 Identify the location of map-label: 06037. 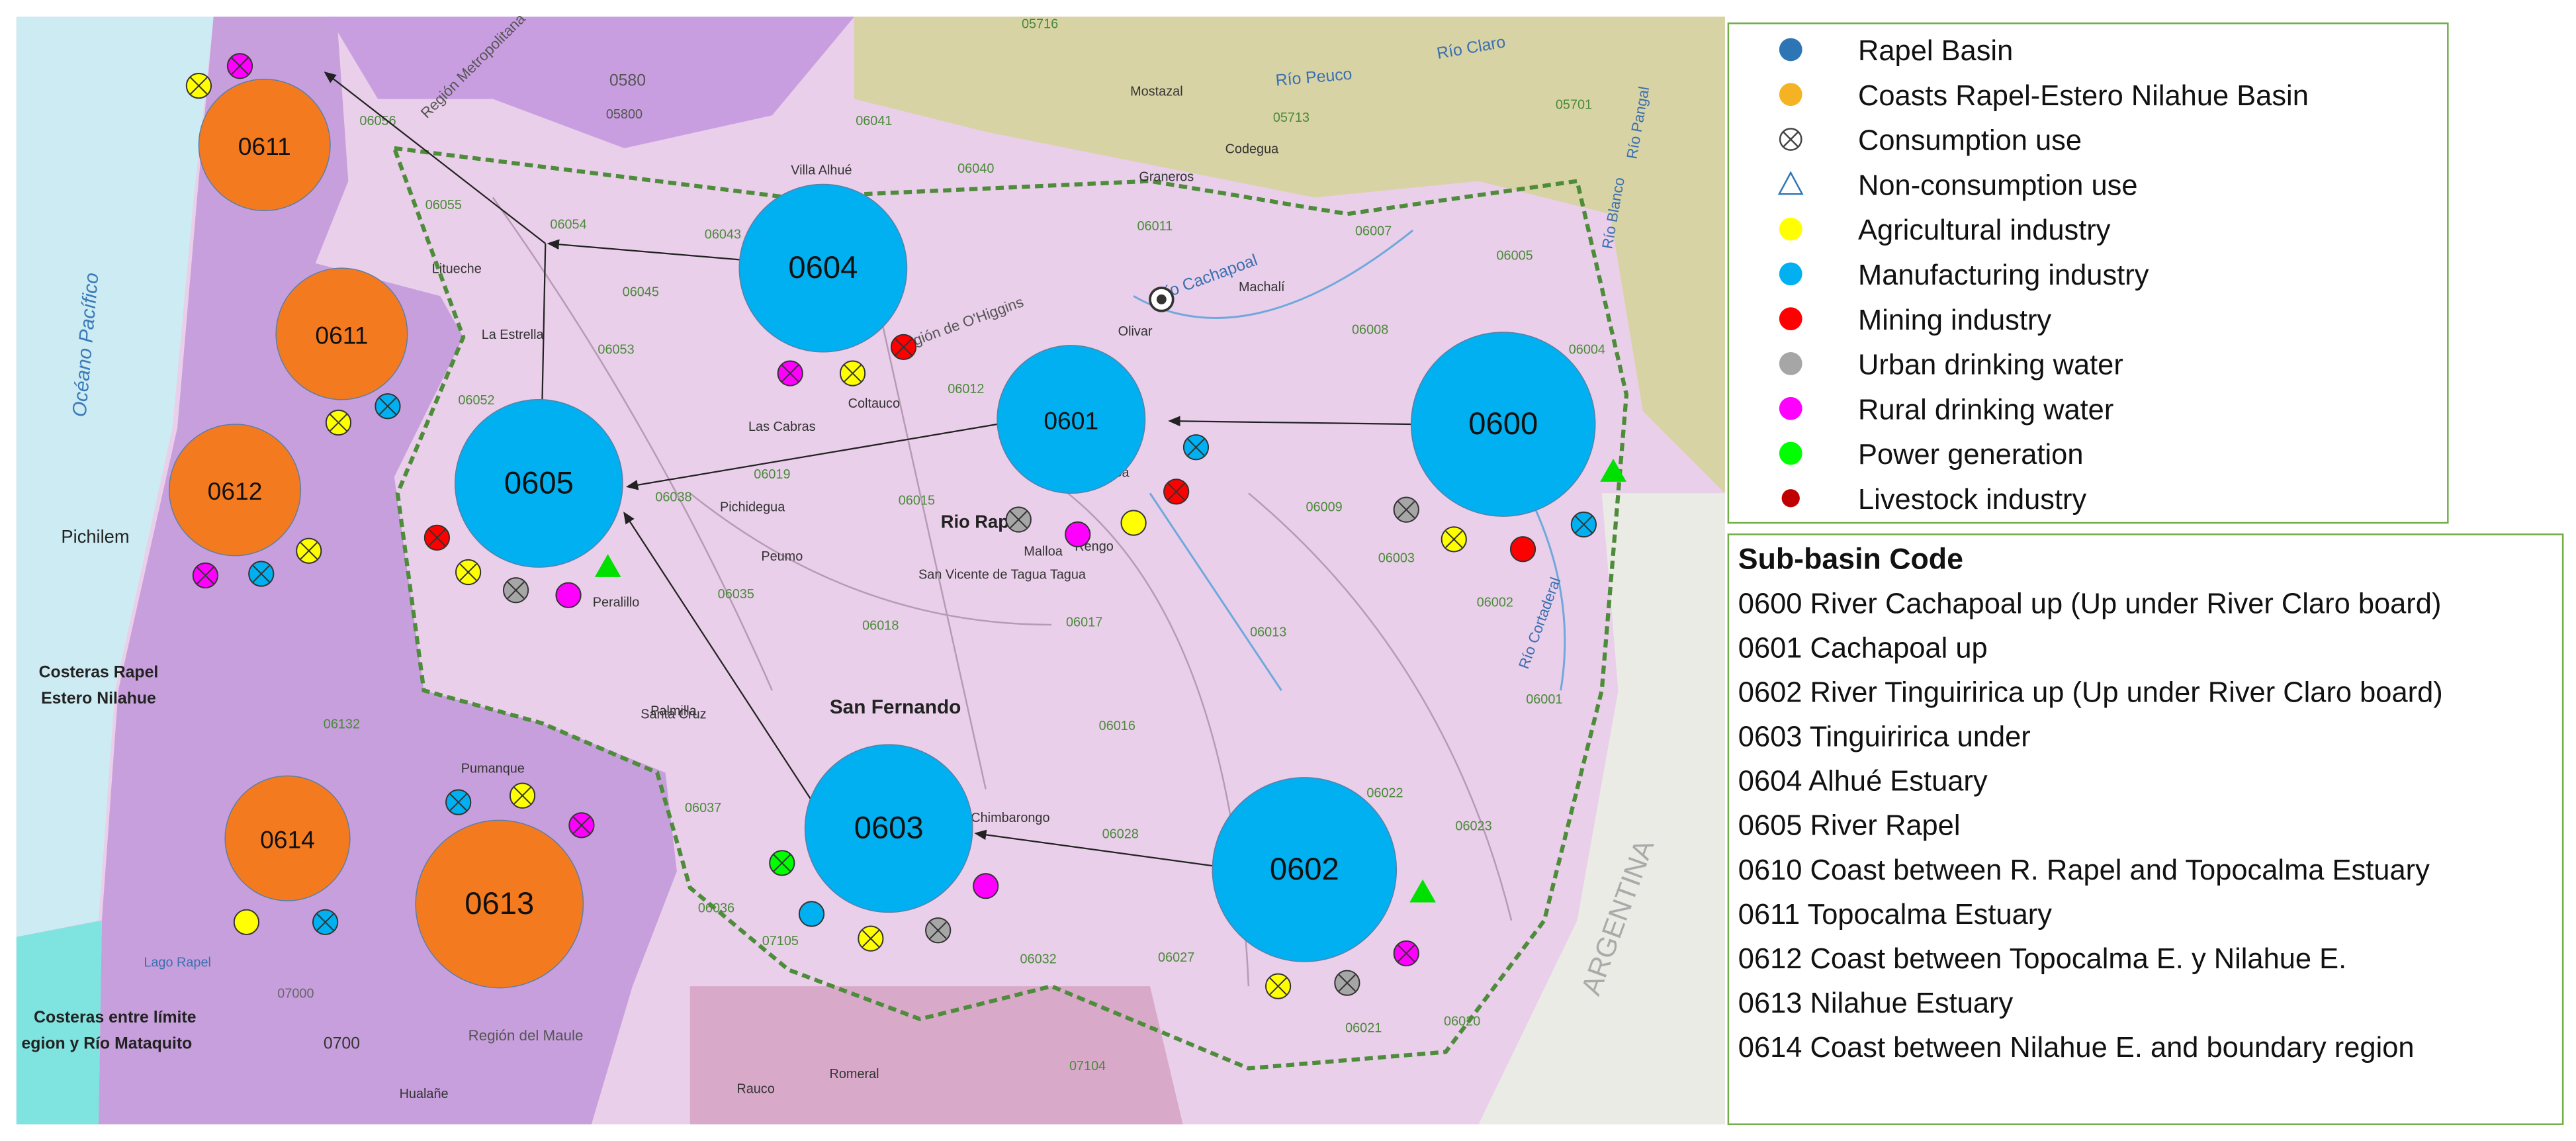
(703, 808).